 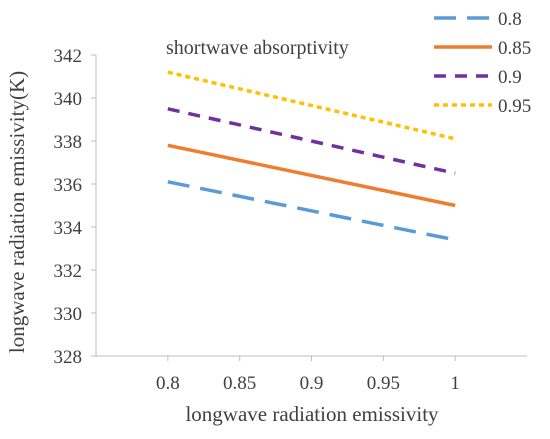 I want to click on y-tick-label: 334, so click(x=68, y=228).